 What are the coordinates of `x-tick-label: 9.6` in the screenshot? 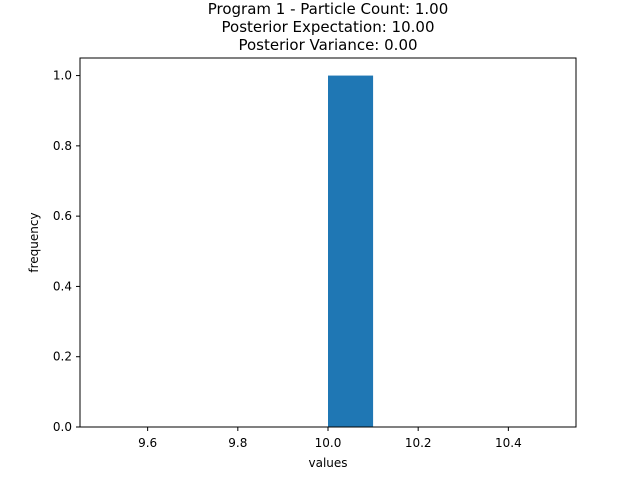 It's located at (147, 443).